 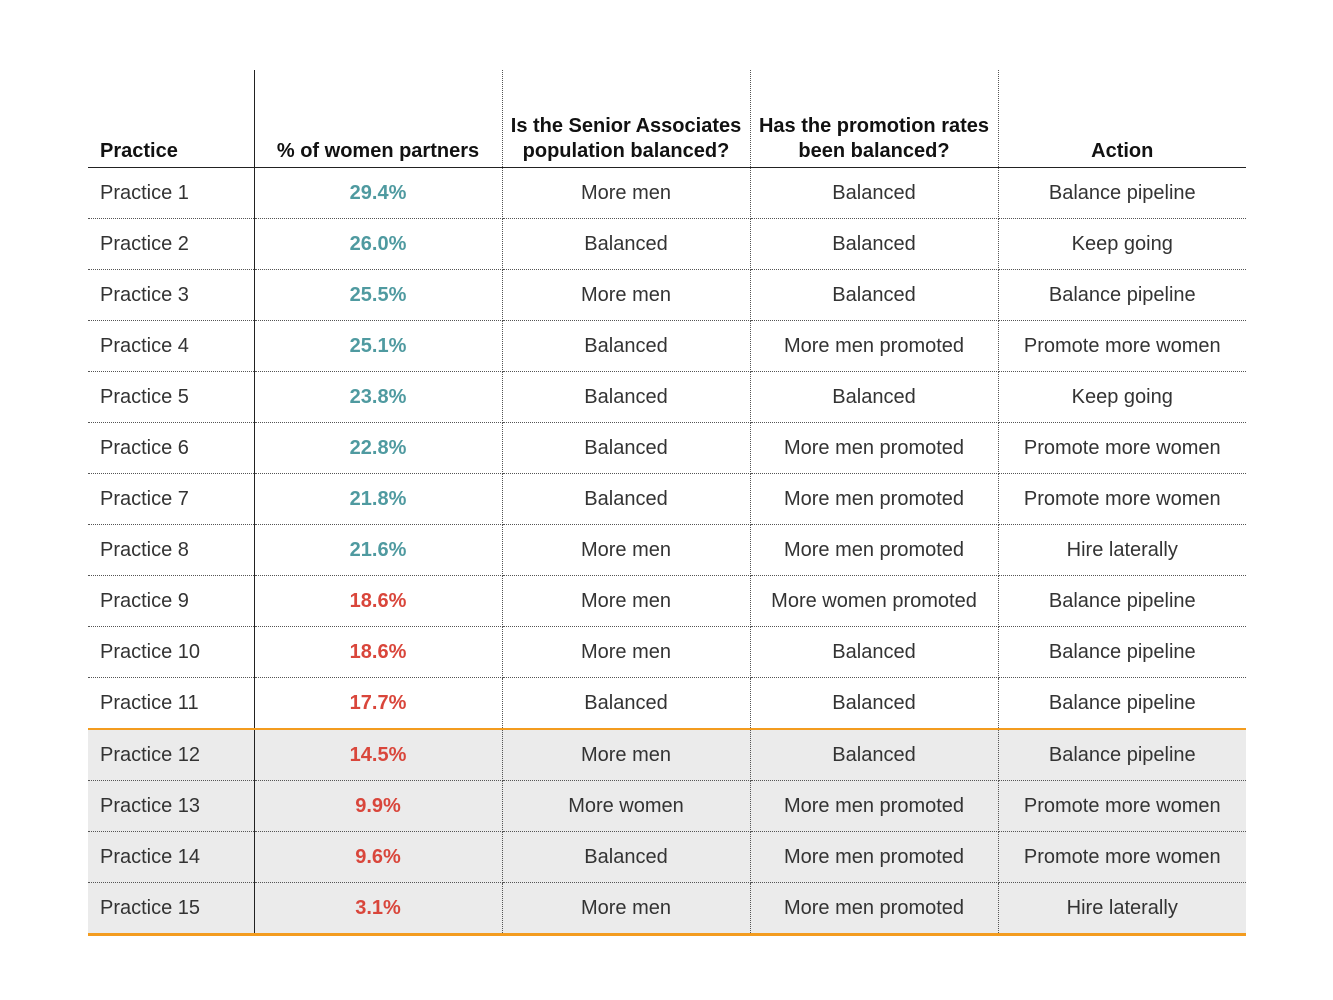 What do you see at coordinates (171, 601) in the screenshot?
I see `practice-cell: Practice 9` at bounding box center [171, 601].